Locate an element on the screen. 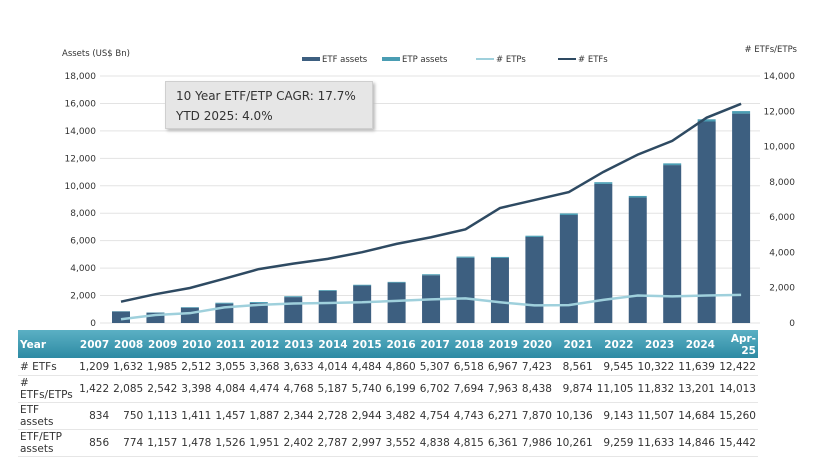 This screenshot has height=461, width=820. table-header-cell: 2014 is located at coordinates (332, 344).